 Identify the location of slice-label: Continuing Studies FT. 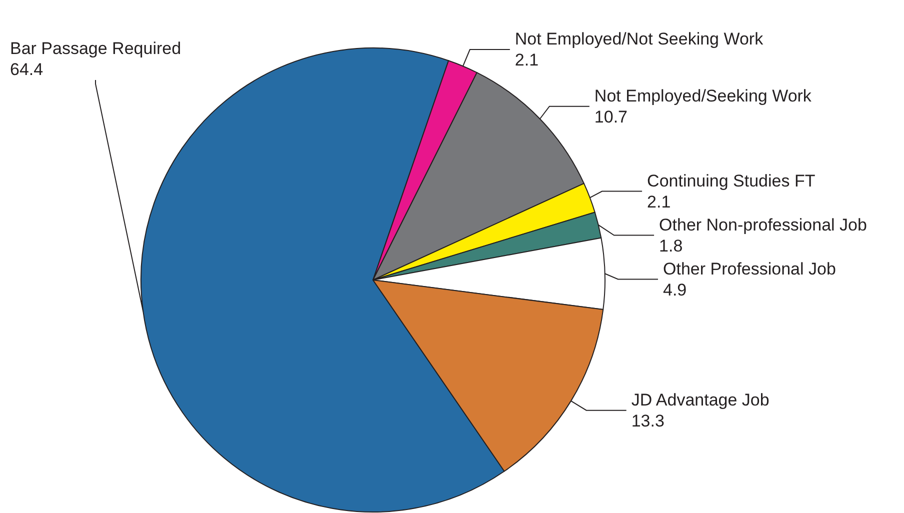
(731, 180).